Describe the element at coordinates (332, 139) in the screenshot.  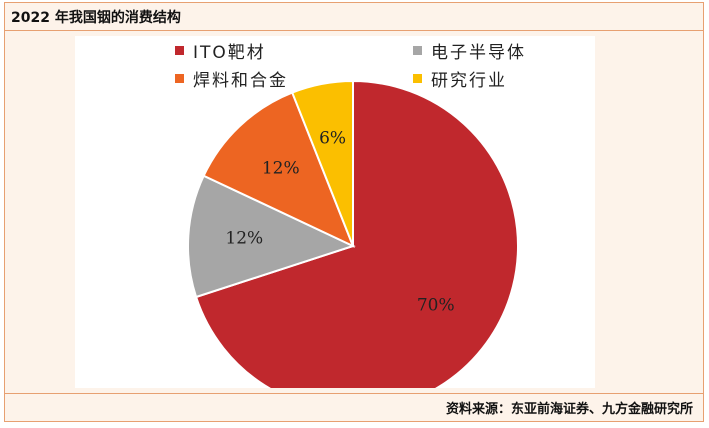
I see `data-label-research: 6%` at that location.